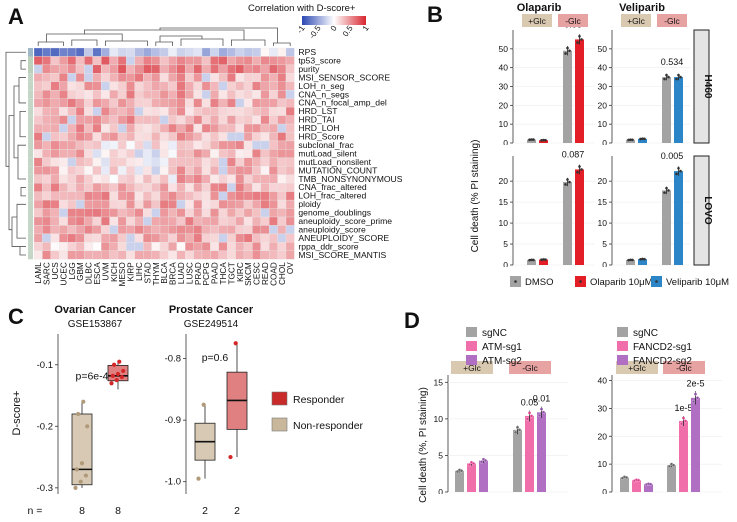 This screenshot has height=522, width=737. Describe the element at coordinates (603, 436) in the screenshot. I see `y-tick-label: 20` at that location.